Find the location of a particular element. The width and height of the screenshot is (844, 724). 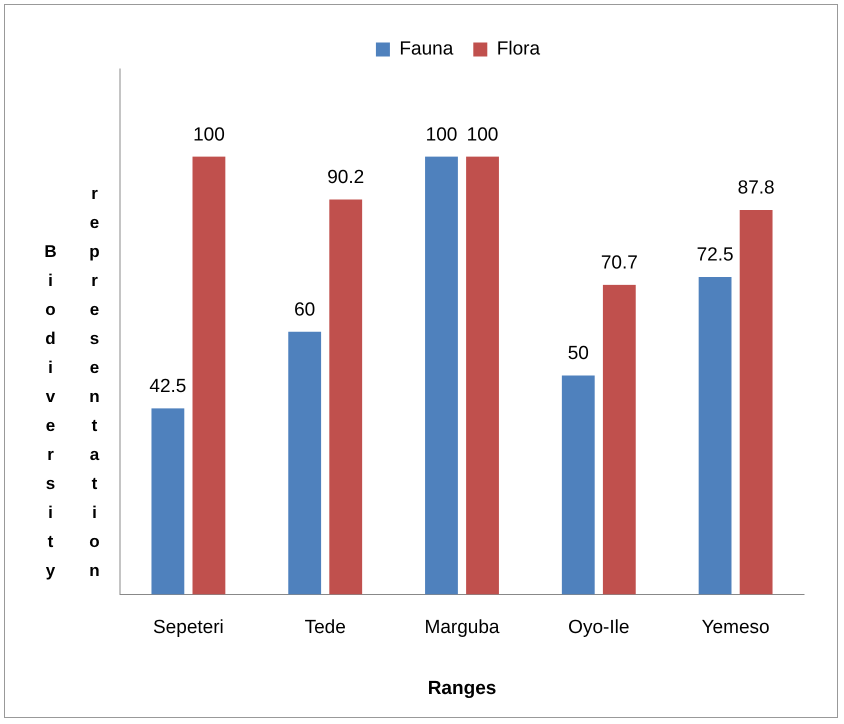

x-tick-label: Marguba is located at coordinates (462, 627).